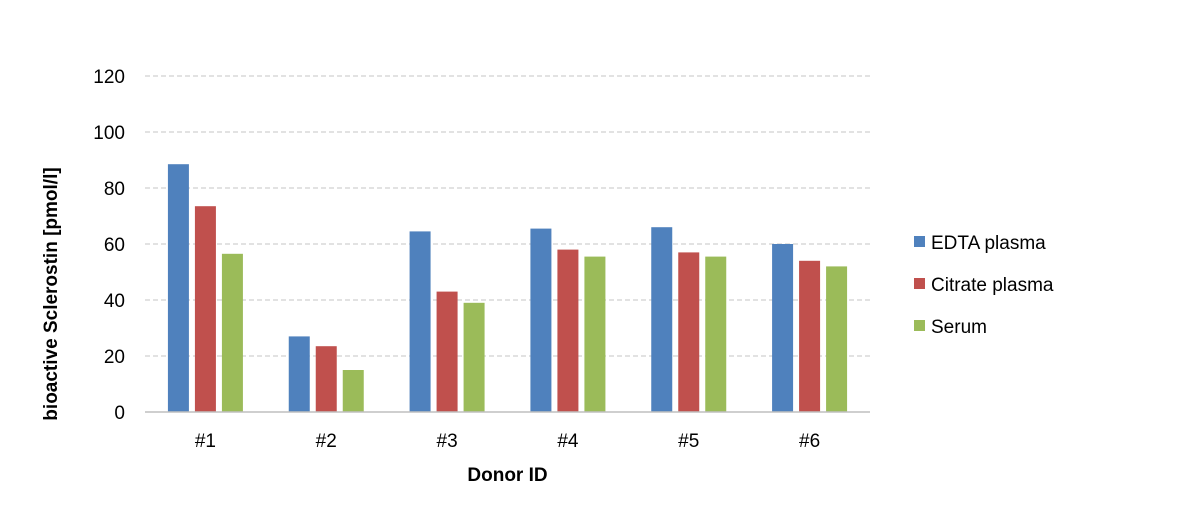  I want to click on x-tick-label: #5, so click(688, 441).